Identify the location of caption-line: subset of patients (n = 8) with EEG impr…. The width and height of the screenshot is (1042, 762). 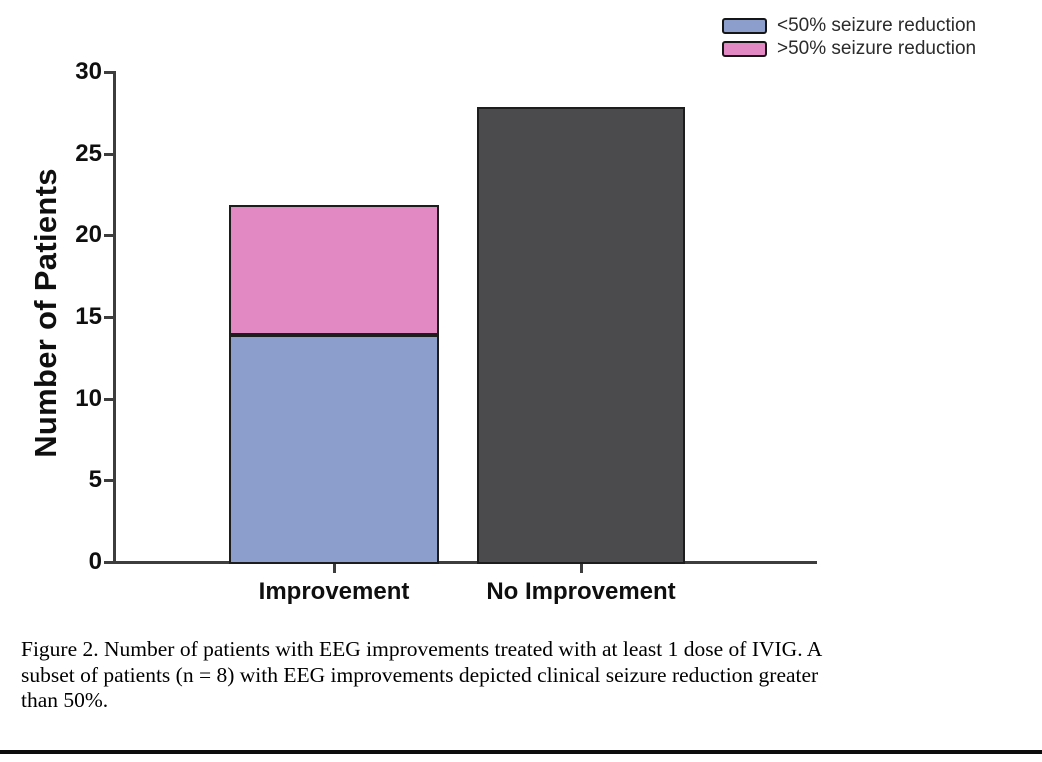
(420, 674).